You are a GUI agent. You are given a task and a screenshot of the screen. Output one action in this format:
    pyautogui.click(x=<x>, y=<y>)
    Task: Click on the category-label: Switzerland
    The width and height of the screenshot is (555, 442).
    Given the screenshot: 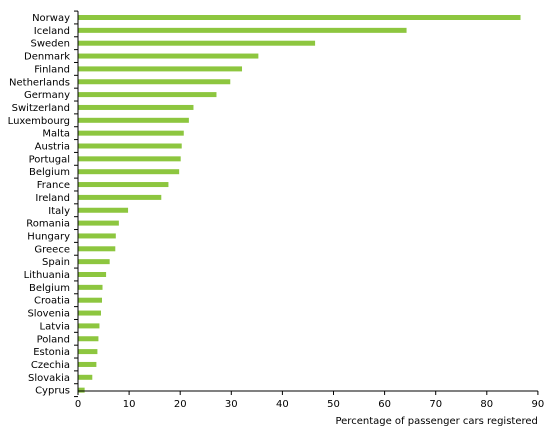 What is the action you would take?
    pyautogui.click(x=41, y=108)
    